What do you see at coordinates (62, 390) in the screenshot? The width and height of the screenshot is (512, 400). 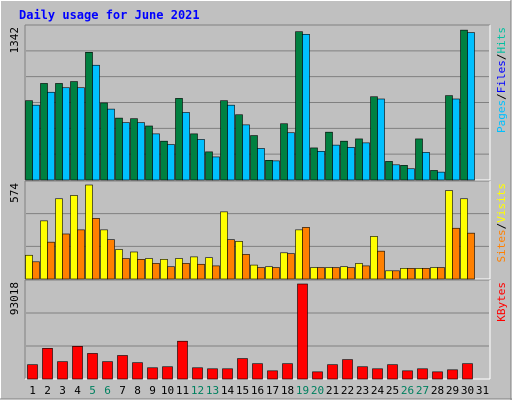 I see `x-tick-label: 3` at bounding box center [62, 390].